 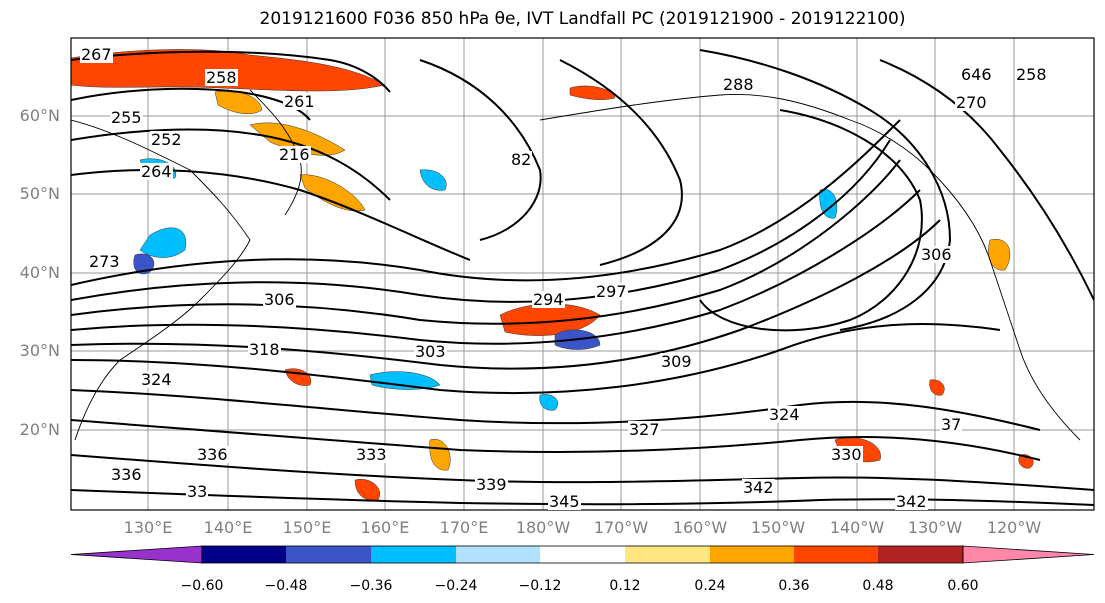 What do you see at coordinates (1005, 305) in the screenshot?
I see `coastline-northamerica` at bounding box center [1005, 305].